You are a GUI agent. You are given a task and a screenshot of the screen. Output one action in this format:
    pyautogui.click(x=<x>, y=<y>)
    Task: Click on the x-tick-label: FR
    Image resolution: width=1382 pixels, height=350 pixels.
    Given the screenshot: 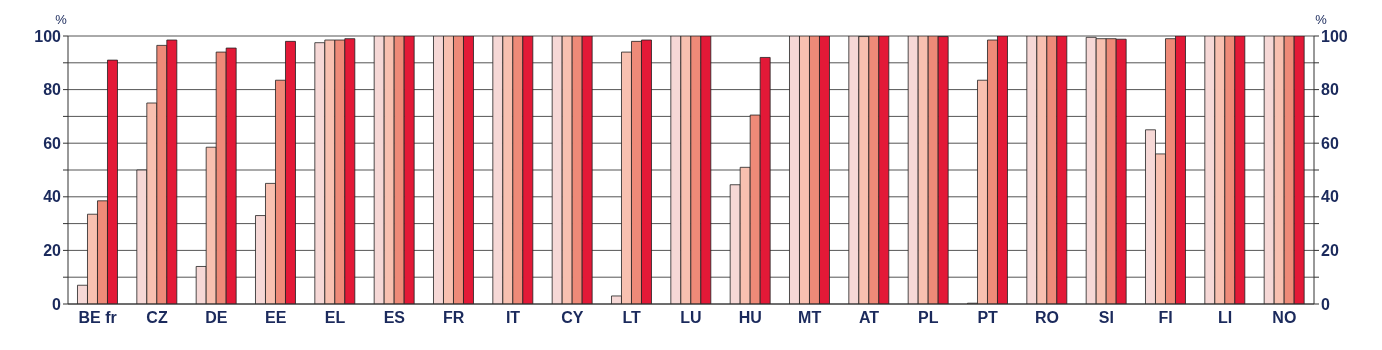 What is the action you would take?
    pyautogui.click(x=454, y=318)
    